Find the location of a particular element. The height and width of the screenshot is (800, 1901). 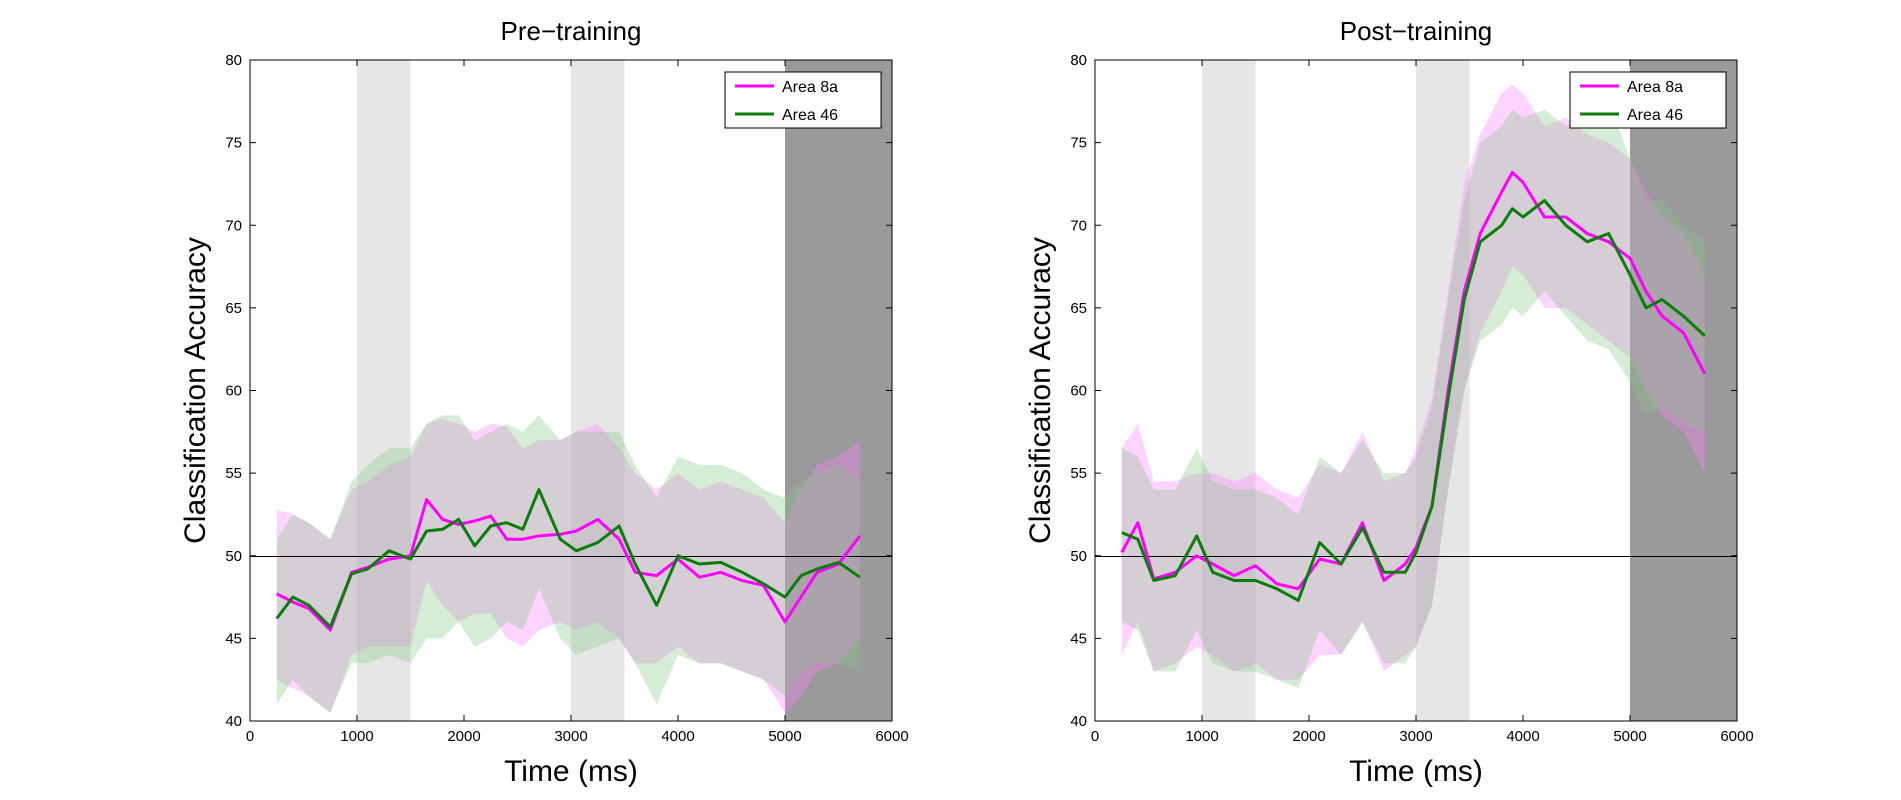

chart-title: Post−training is located at coordinates (1416, 31).